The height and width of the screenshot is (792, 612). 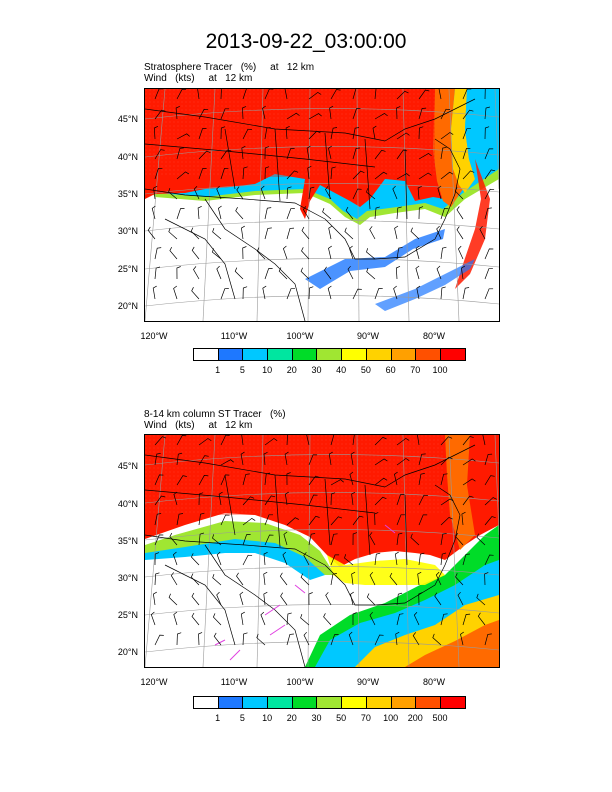 I want to click on lat-label-30-b: 30°N, so click(x=127, y=578).